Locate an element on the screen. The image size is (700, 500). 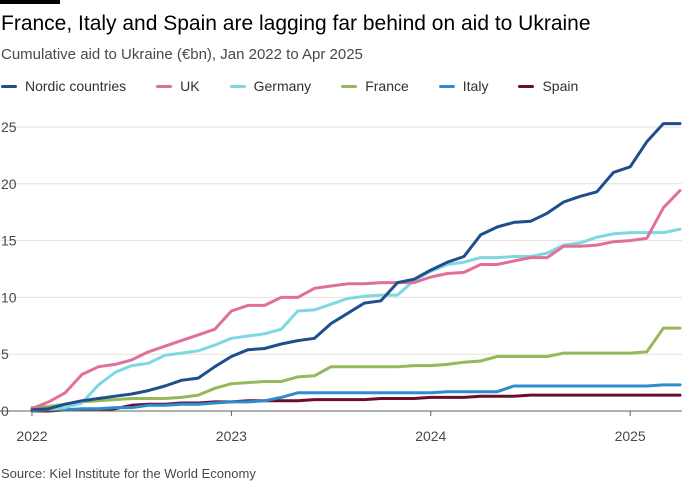
legend-item-uk: UK is located at coordinates (178, 86).